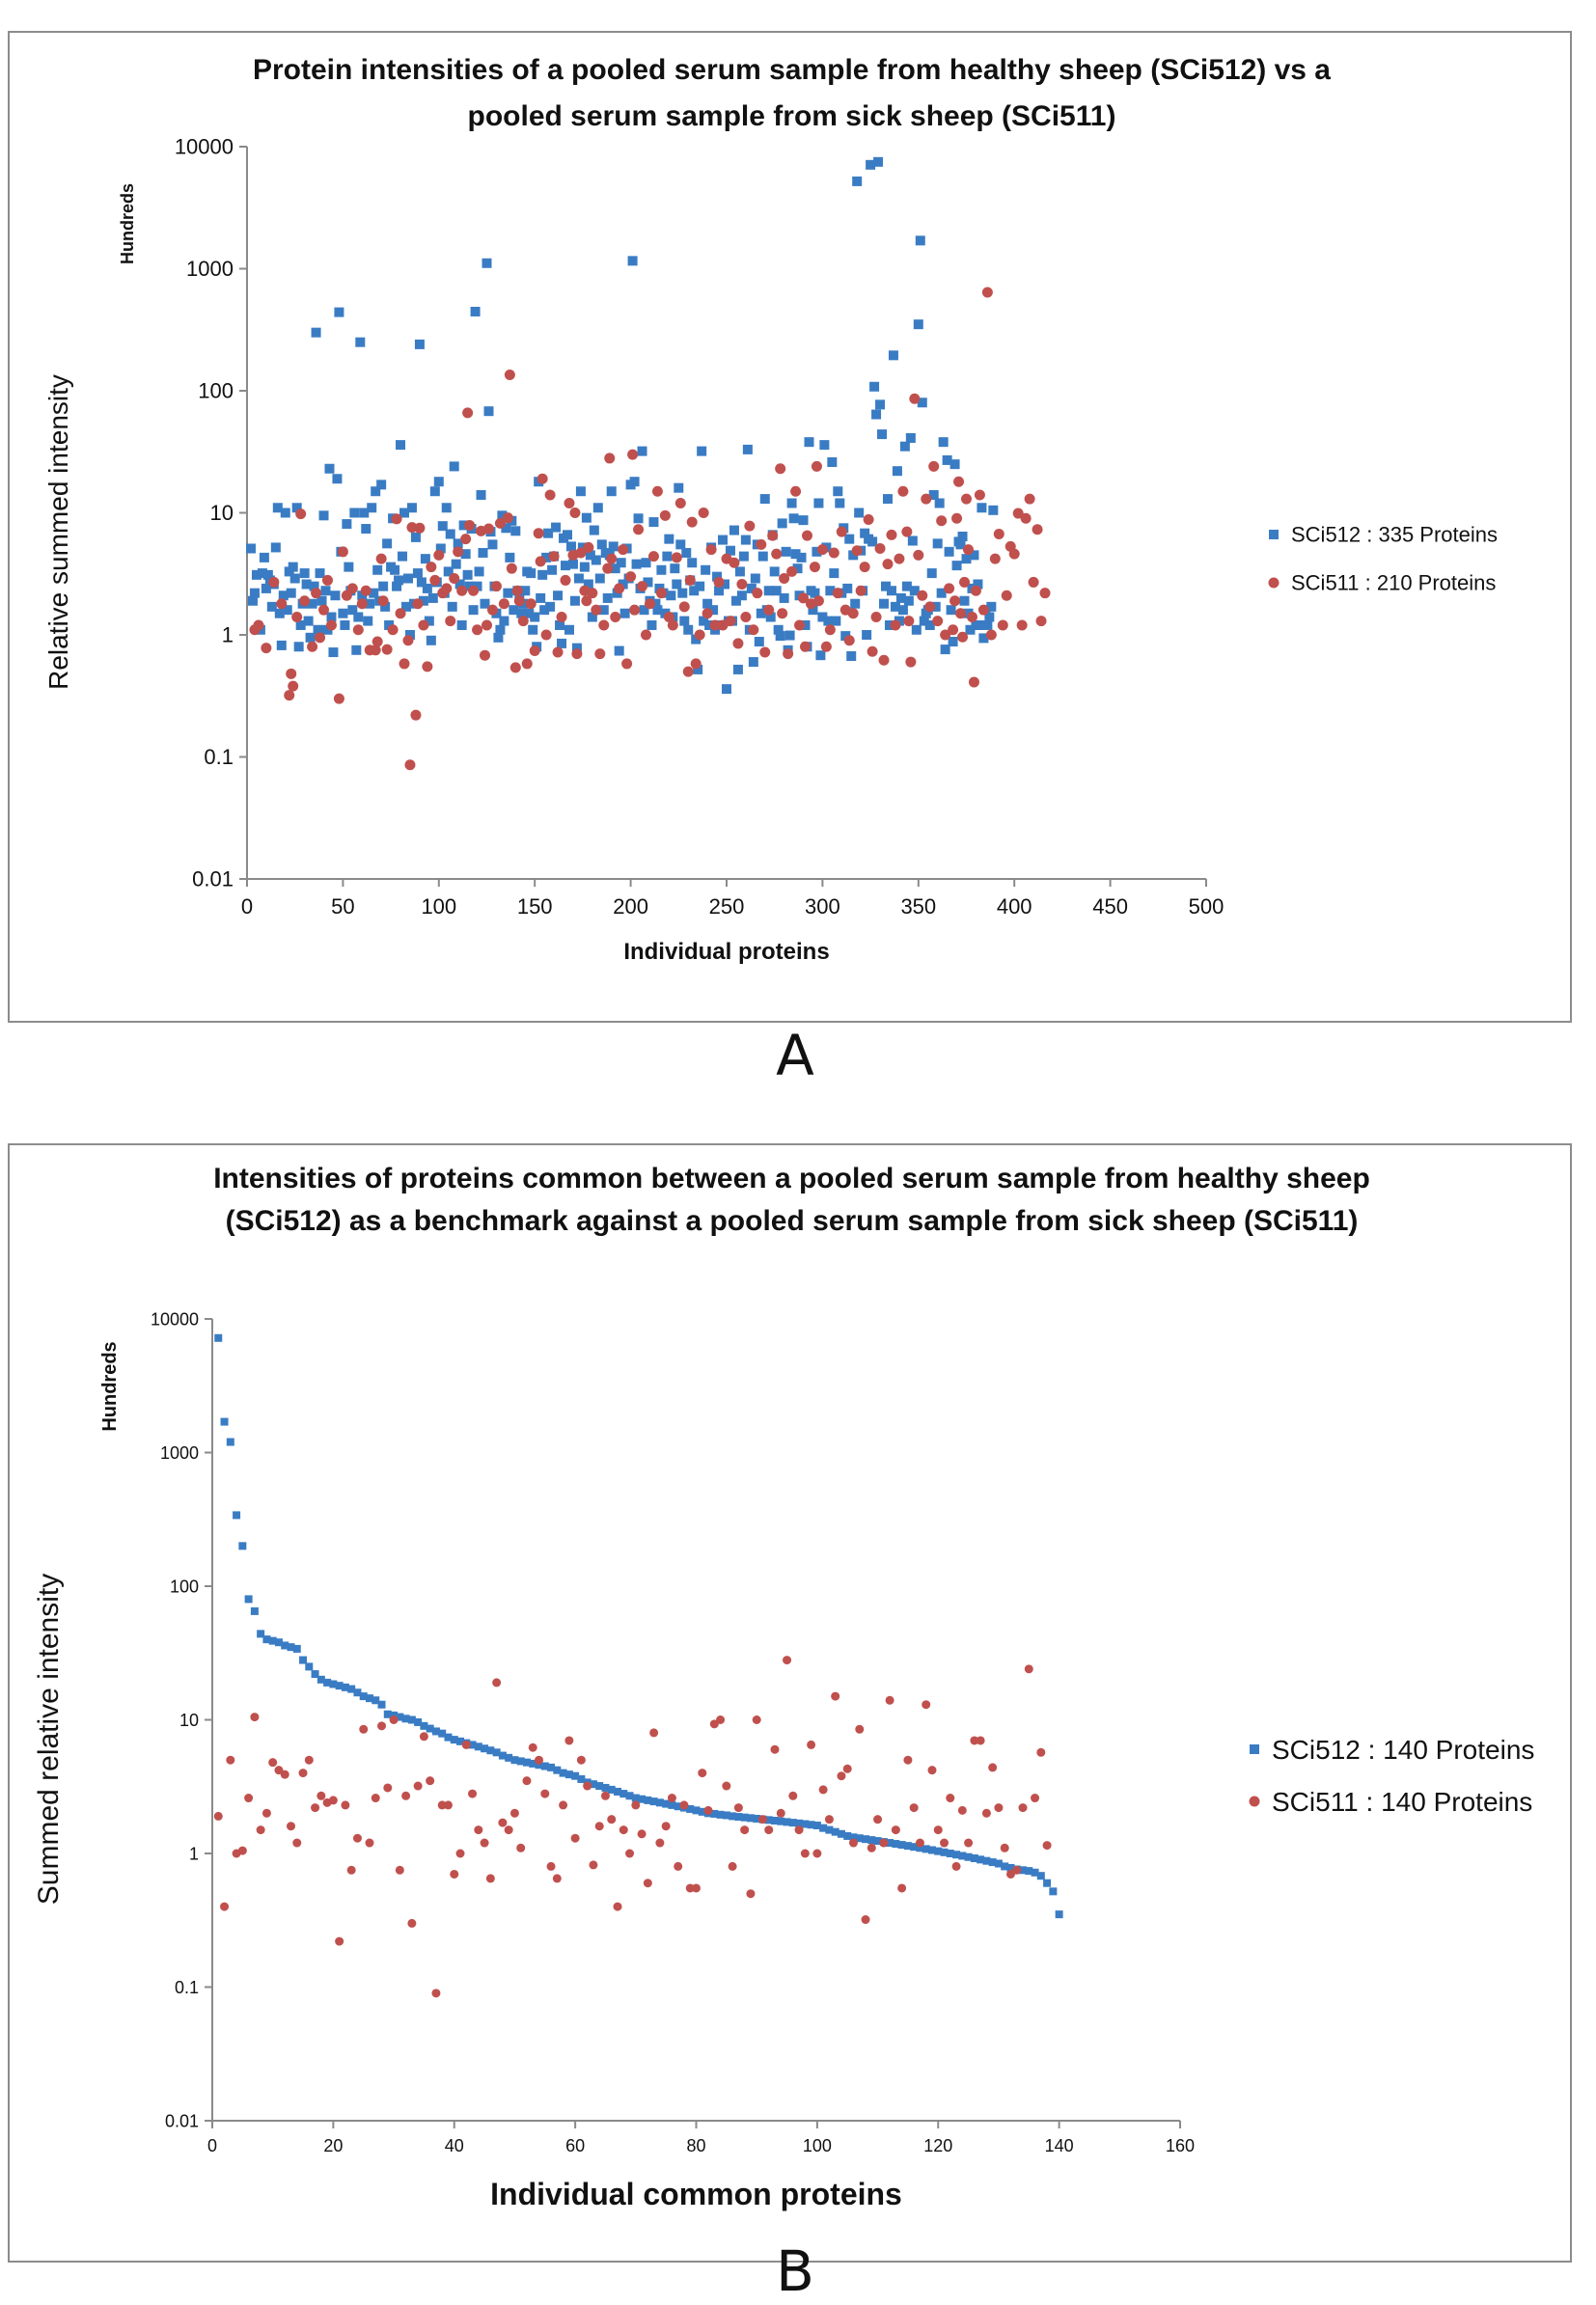 This screenshot has width=1596, height=2305. I want to click on y-tick-label: 1000, so click(179, 1453).